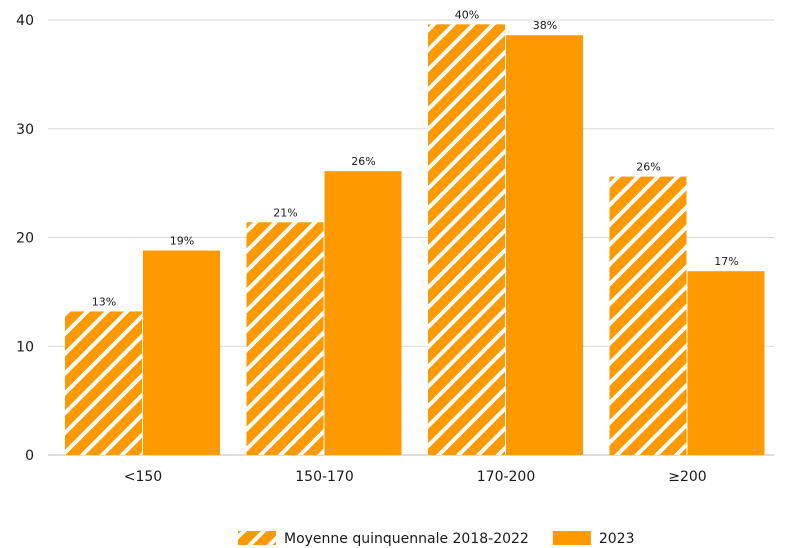  What do you see at coordinates (687, 477) in the screenshot?
I see `x-category-label: ≥200` at bounding box center [687, 477].